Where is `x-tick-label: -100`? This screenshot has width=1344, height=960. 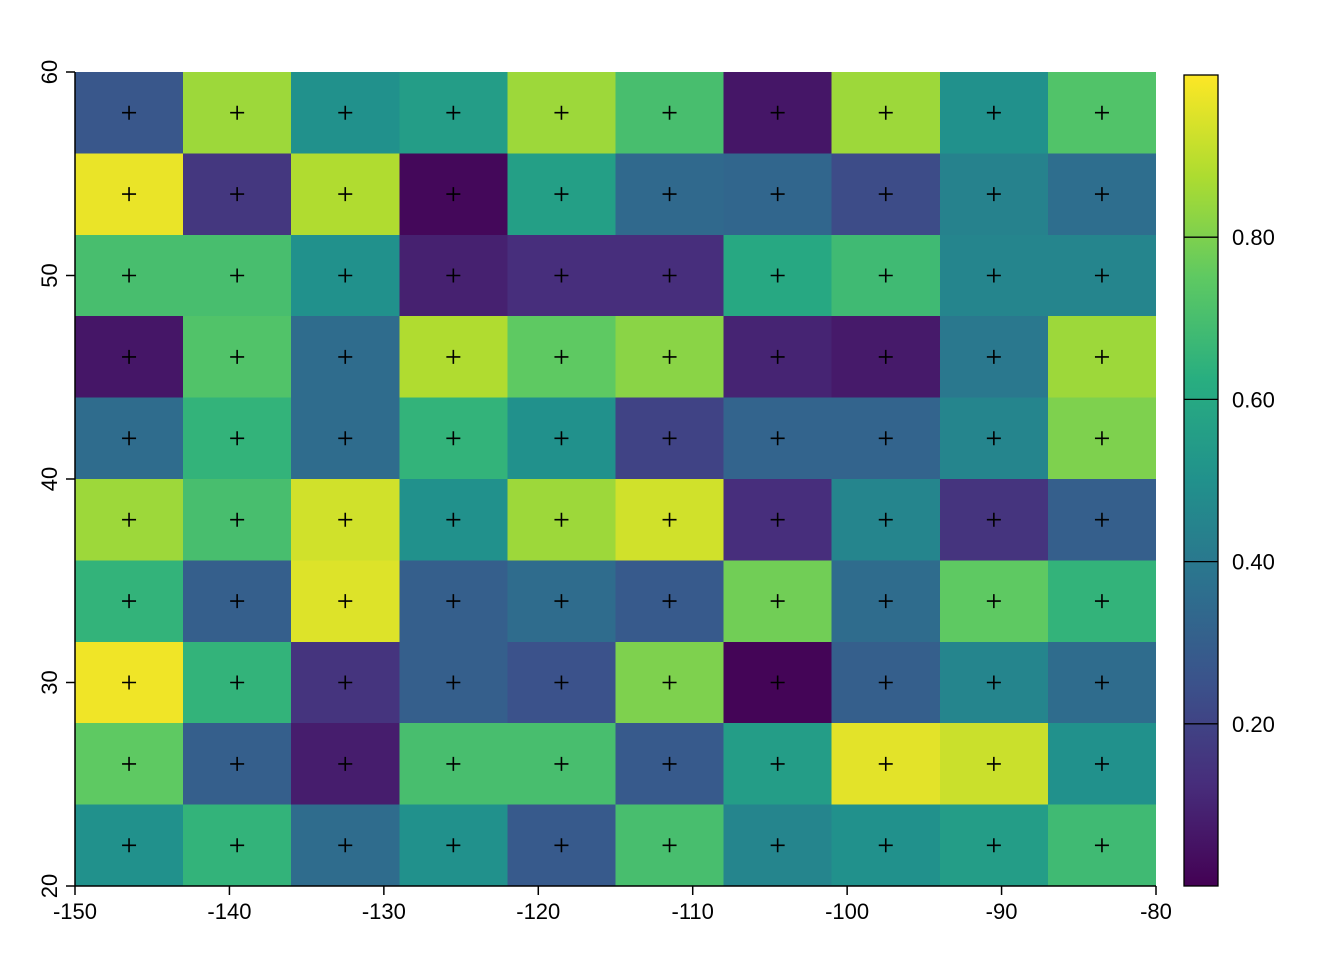 x-tick-label: -100 is located at coordinates (847, 911).